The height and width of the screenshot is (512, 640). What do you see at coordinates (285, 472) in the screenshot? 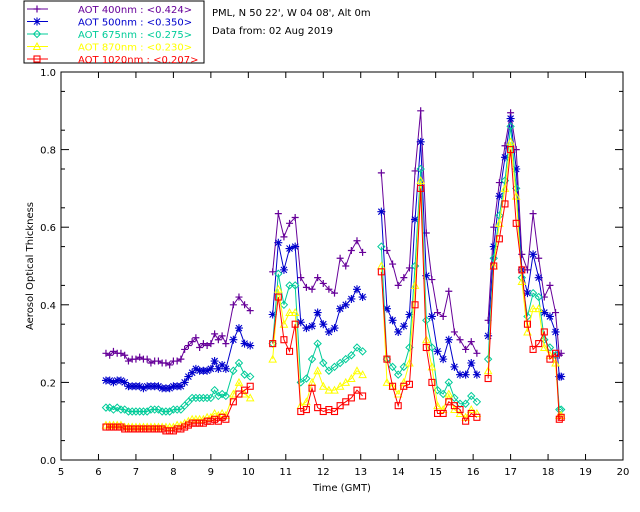
I see `x-tick-label: 11` at bounding box center [285, 472].